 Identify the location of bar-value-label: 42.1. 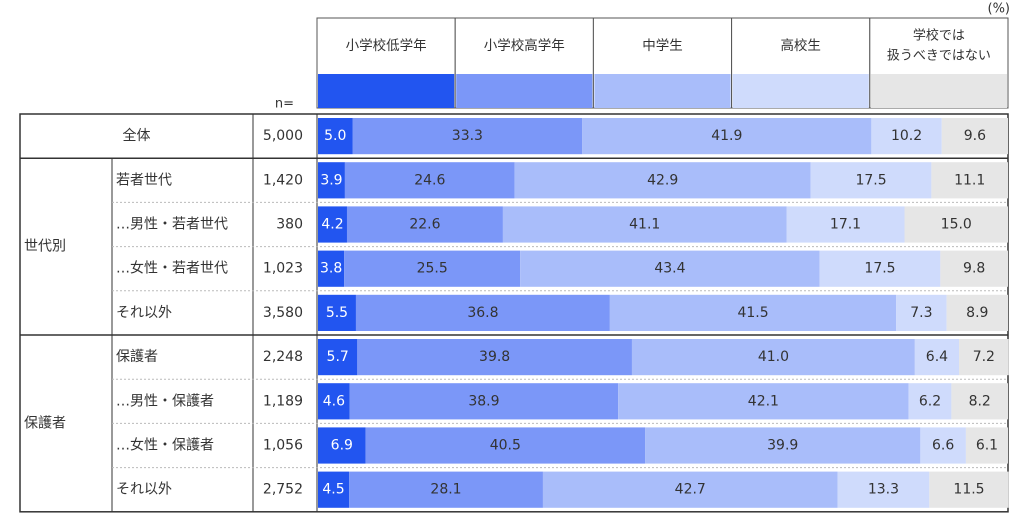
(763, 401).